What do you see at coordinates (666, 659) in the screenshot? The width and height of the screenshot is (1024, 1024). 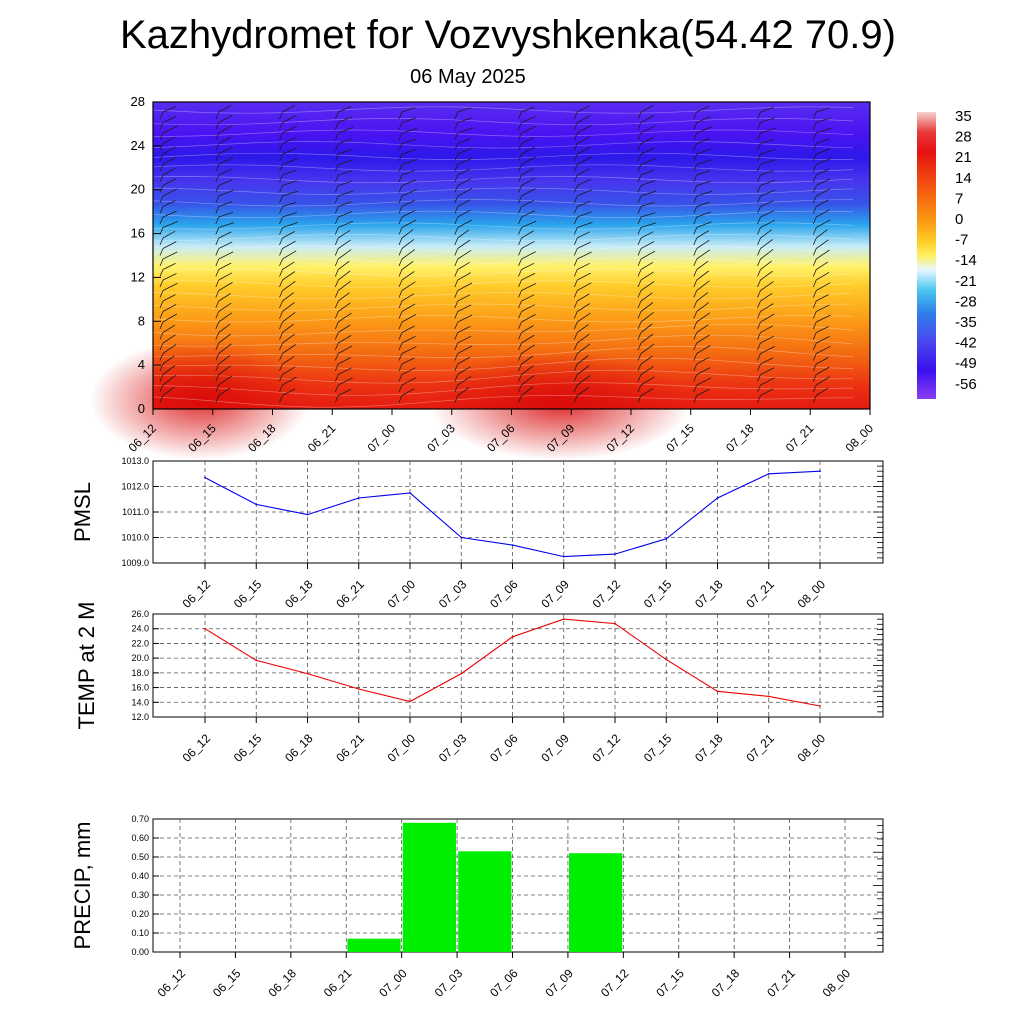 I see `temp-point` at bounding box center [666, 659].